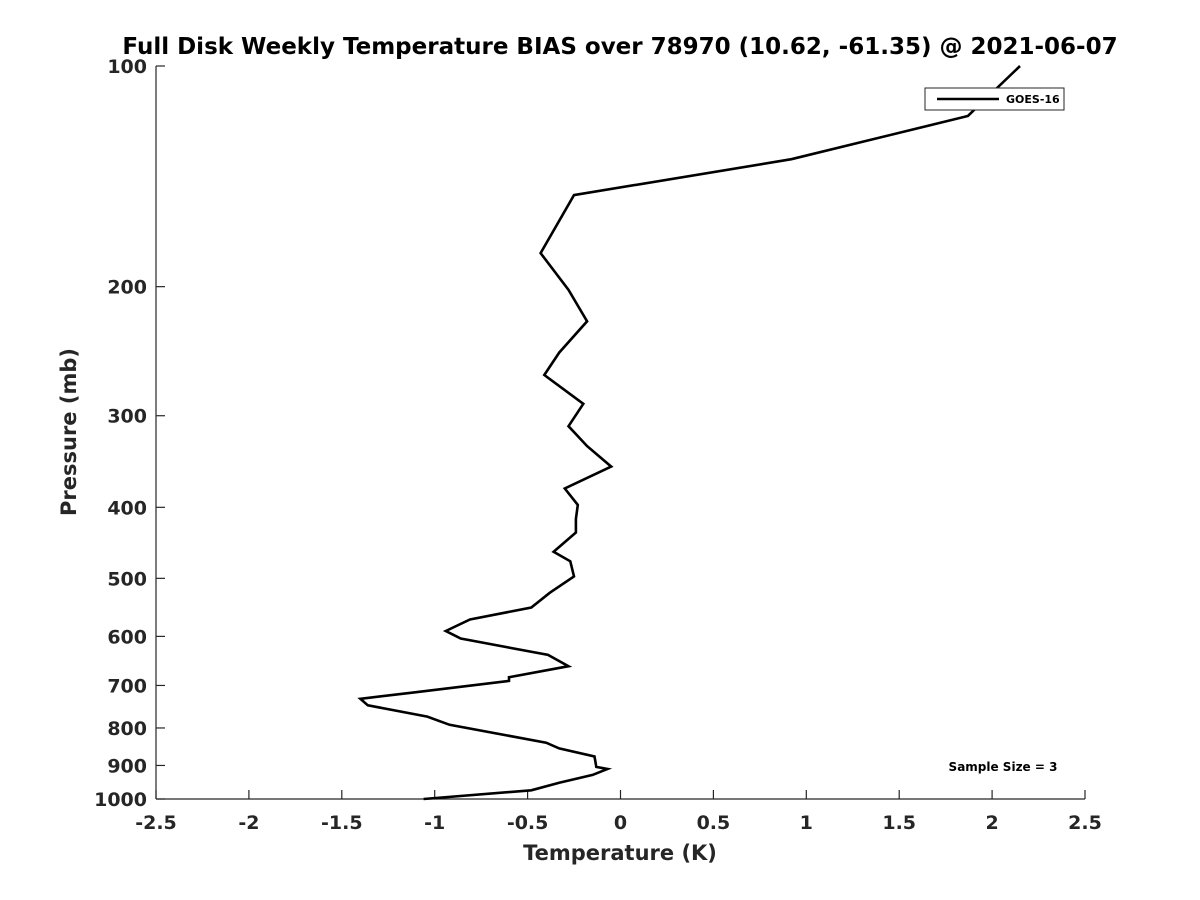 This screenshot has height=900, width=1200. Describe the element at coordinates (434, 823) in the screenshot. I see `x-tick-label: -1` at that location.